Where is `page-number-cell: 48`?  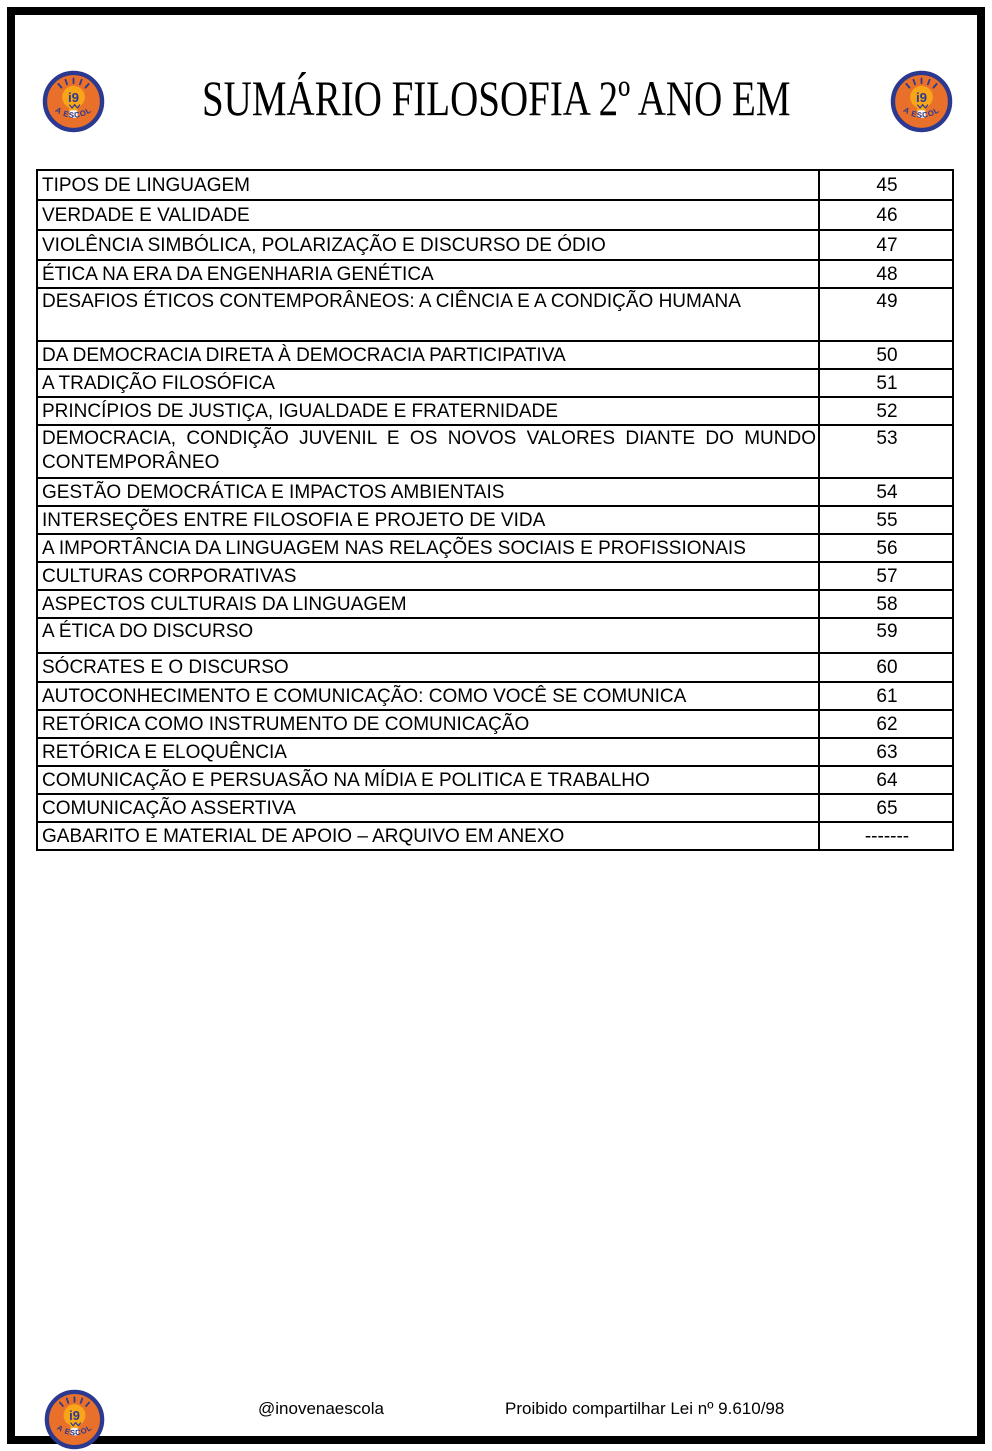
page-number-cell: 48 is located at coordinates (886, 274).